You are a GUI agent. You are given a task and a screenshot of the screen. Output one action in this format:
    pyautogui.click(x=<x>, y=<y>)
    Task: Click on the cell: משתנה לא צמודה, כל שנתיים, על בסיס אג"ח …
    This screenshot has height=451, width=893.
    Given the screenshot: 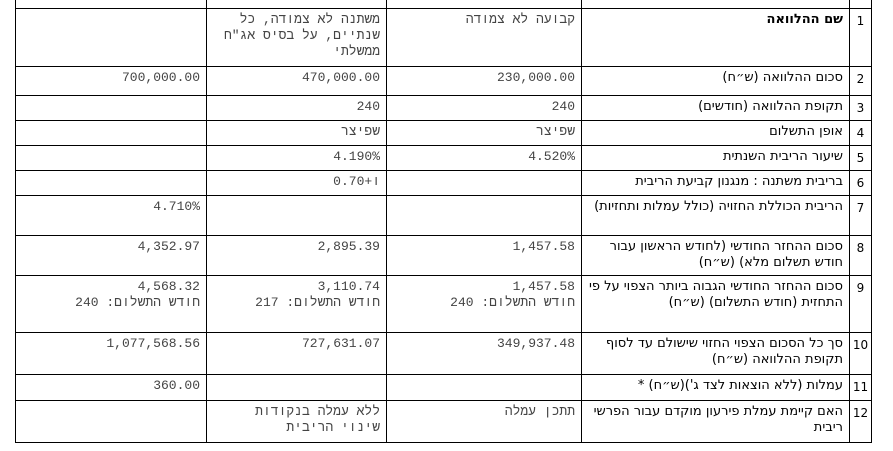 What is the action you would take?
    pyautogui.click(x=296, y=37)
    